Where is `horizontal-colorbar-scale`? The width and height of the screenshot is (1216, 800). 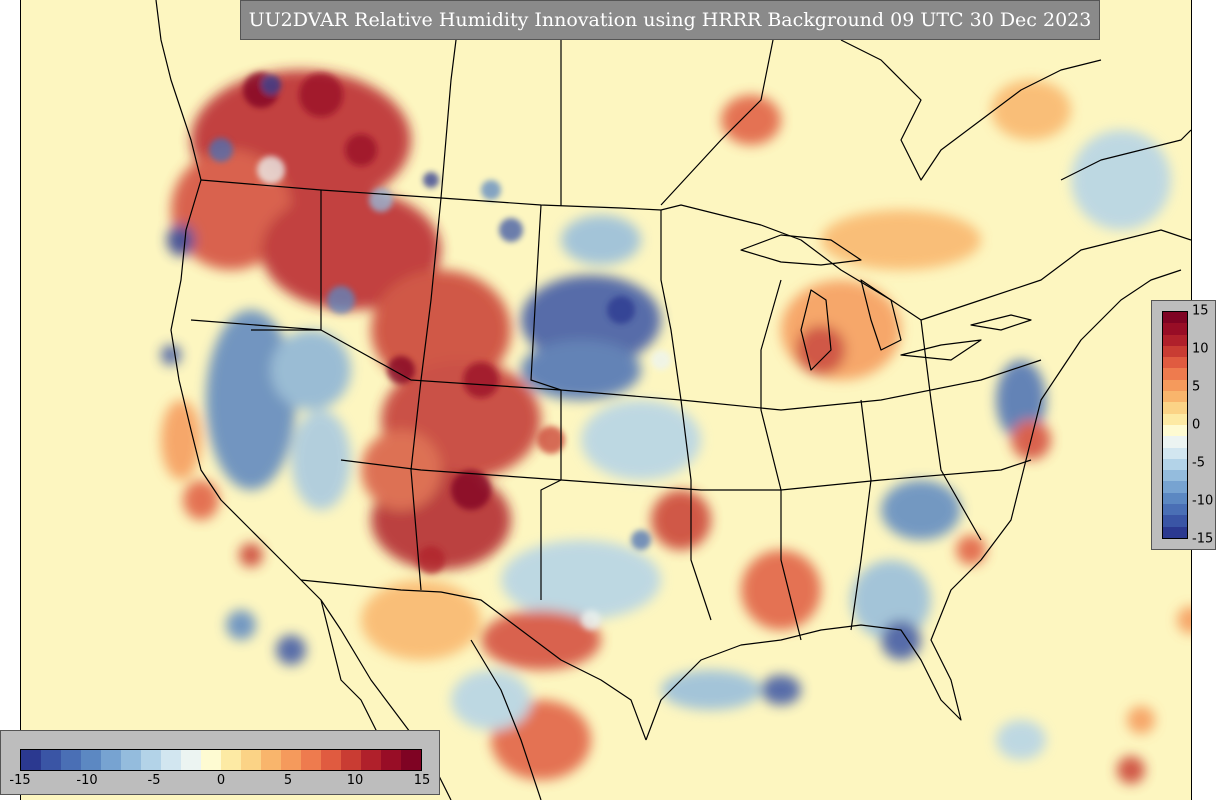 horizontal-colorbar-scale is located at coordinates (221, 760).